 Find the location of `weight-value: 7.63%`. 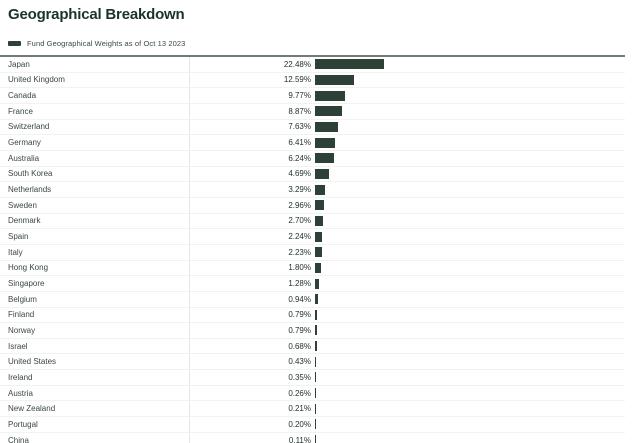

weight-value: 7.63% is located at coordinates (299, 127).